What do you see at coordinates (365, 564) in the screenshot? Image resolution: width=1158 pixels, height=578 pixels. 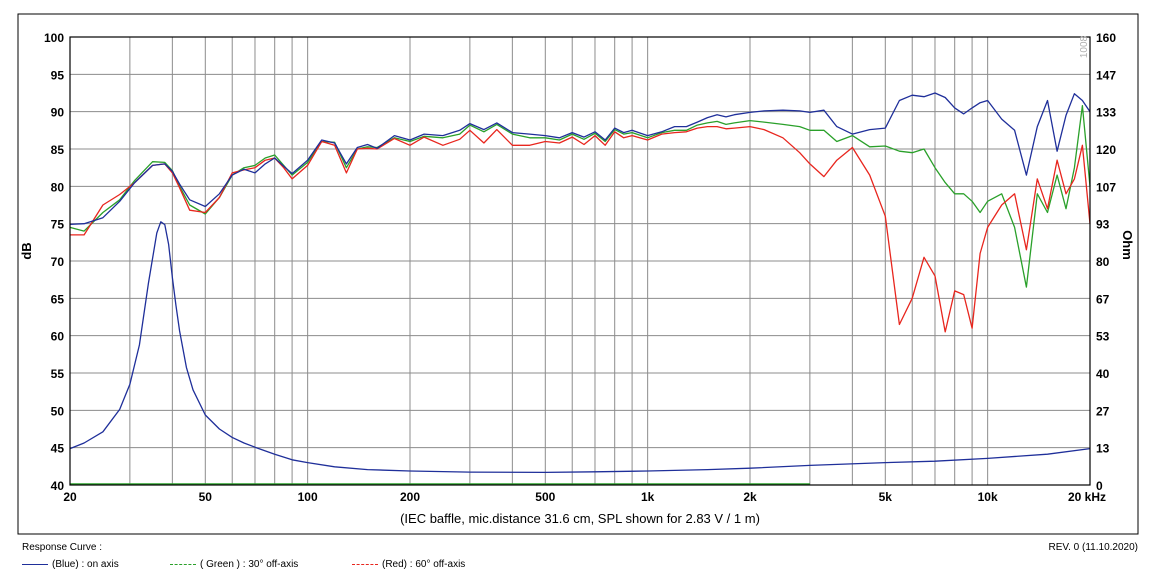 I see `legend-swatch-red` at bounding box center [365, 564].